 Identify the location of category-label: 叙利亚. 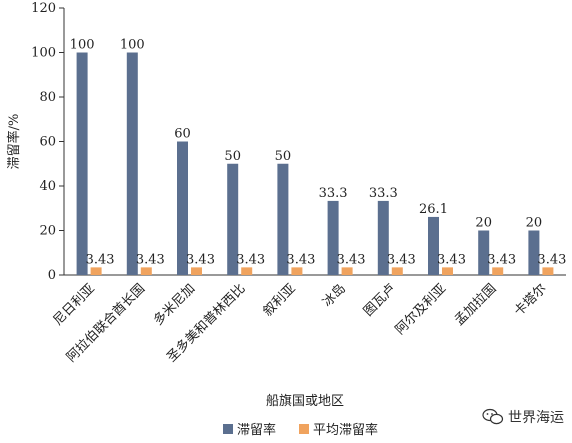
(280, 300).